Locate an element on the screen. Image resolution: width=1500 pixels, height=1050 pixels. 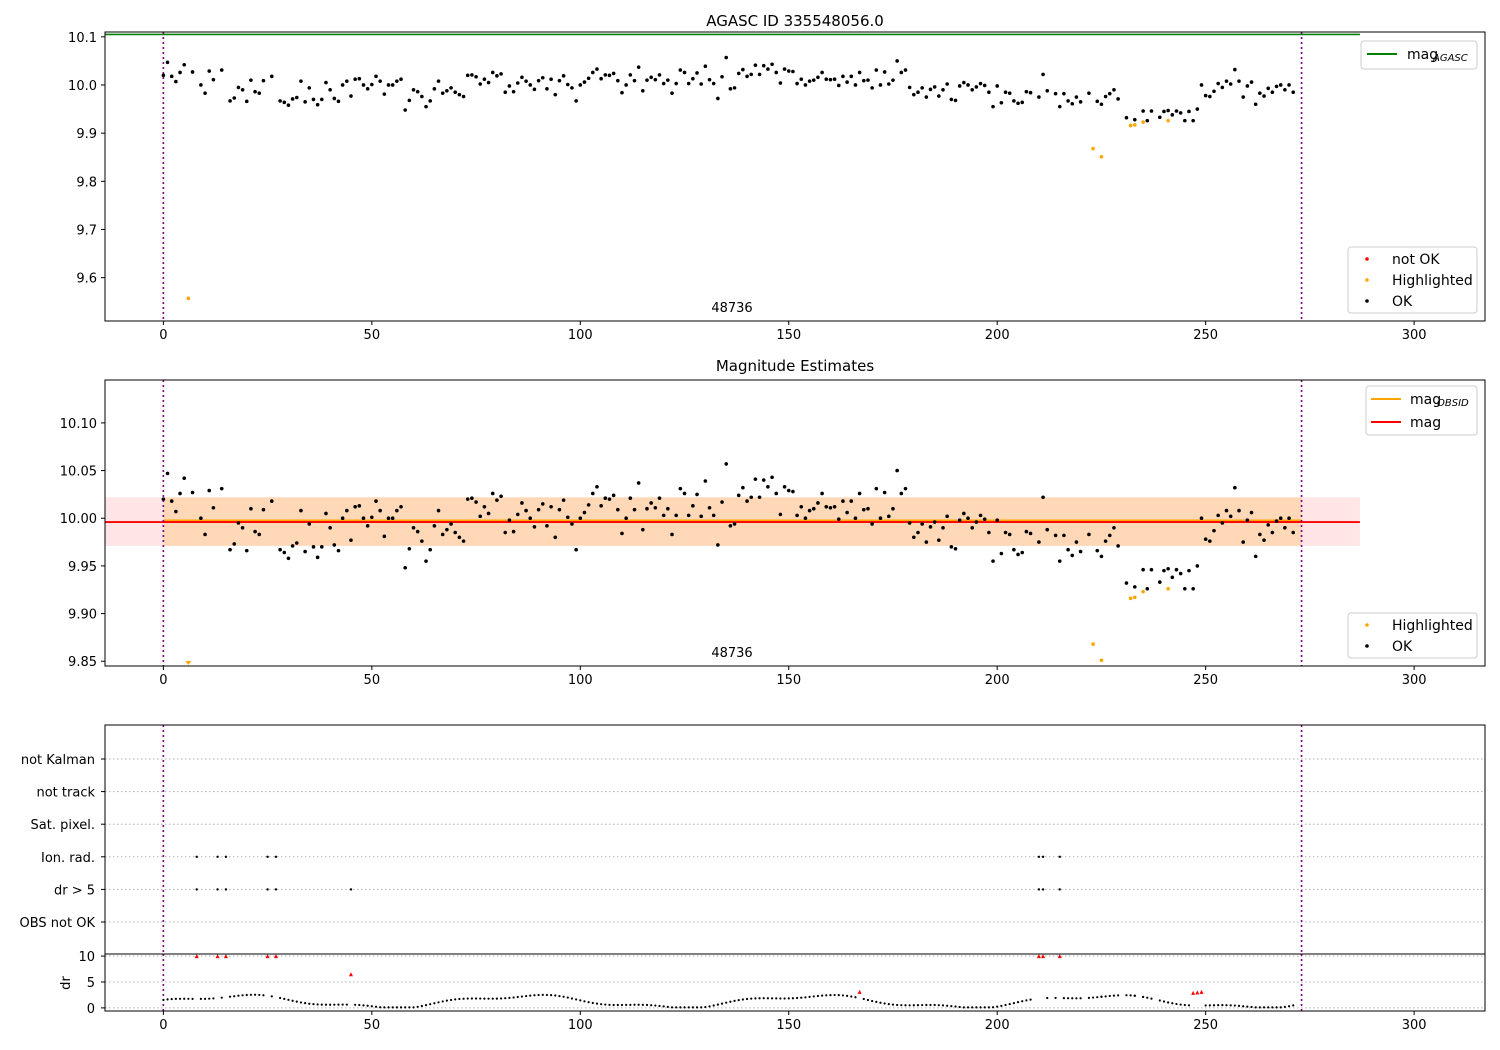
panel1-xtick-label: 250 is located at coordinates (1205, 335).